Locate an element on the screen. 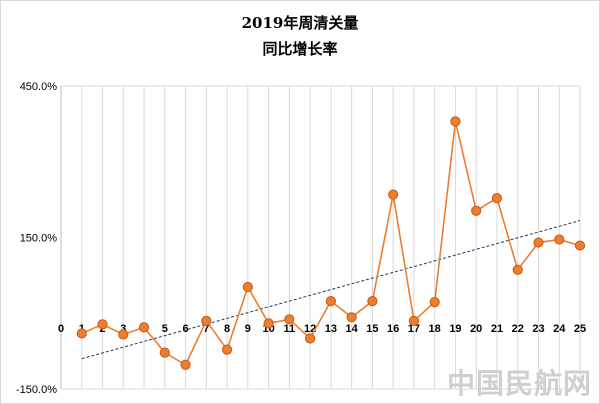 This screenshot has width=600, height=404. x-tick-label: 7 is located at coordinates (206, 329).